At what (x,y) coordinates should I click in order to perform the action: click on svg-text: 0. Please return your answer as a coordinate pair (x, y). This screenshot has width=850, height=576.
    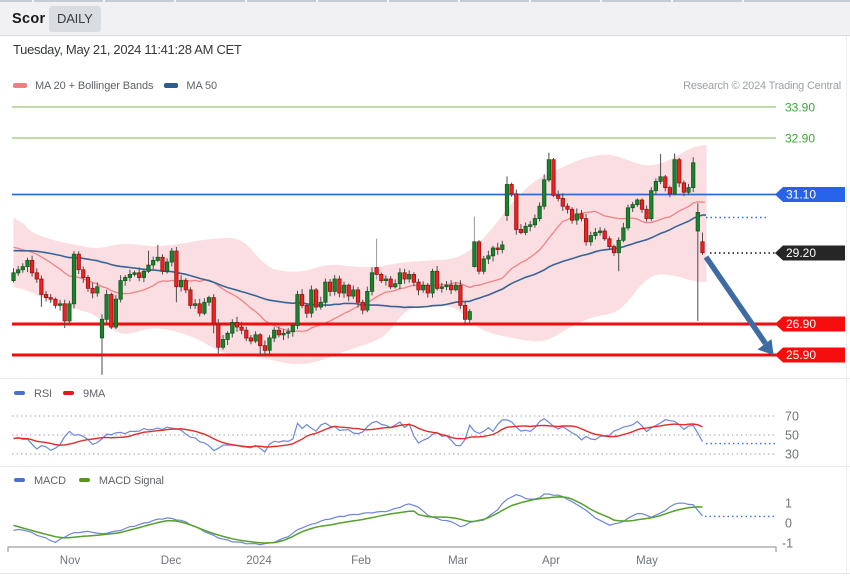
    Looking at the image, I should click on (788, 524).